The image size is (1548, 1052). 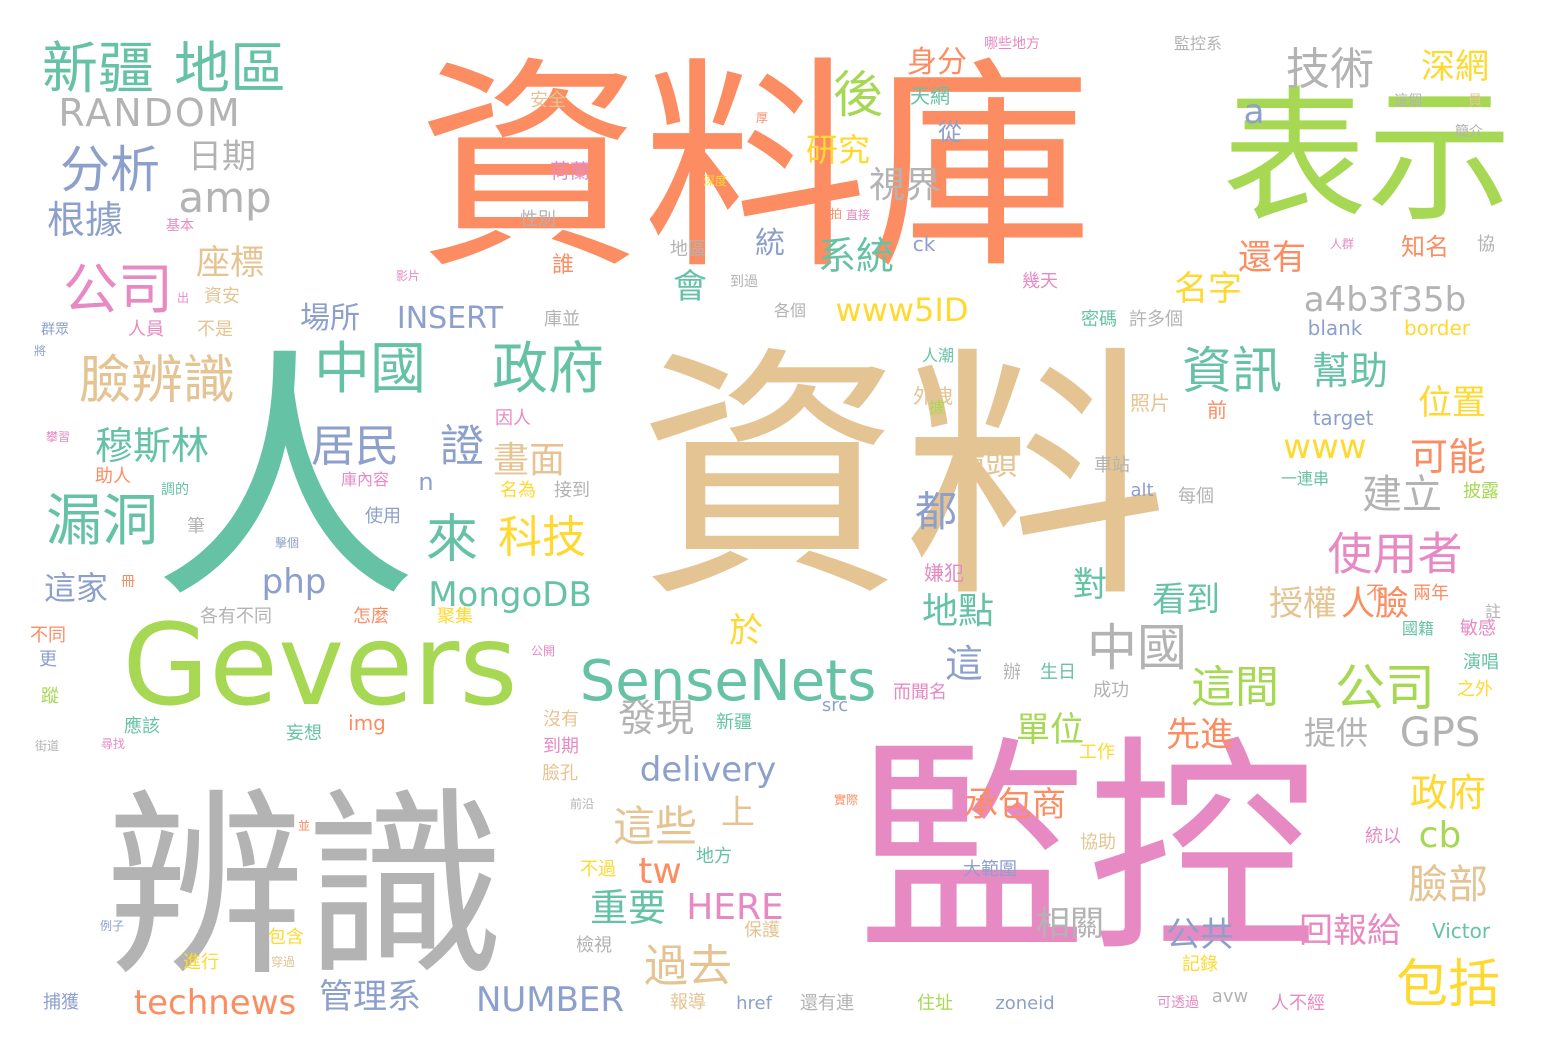 What do you see at coordinates (85, 220) in the screenshot?
I see `cloud-word: 根據` at bounding box center [85, 220].